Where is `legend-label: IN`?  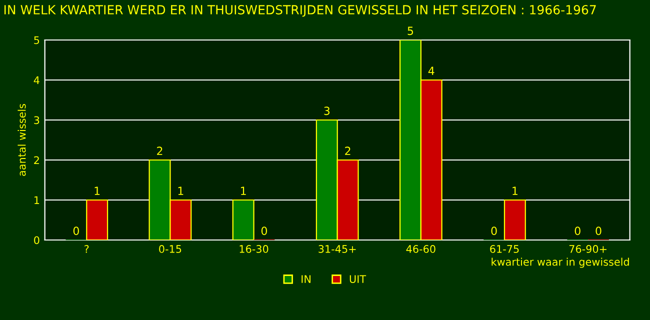 legend-label: IN is located at coordinates (306, 279).